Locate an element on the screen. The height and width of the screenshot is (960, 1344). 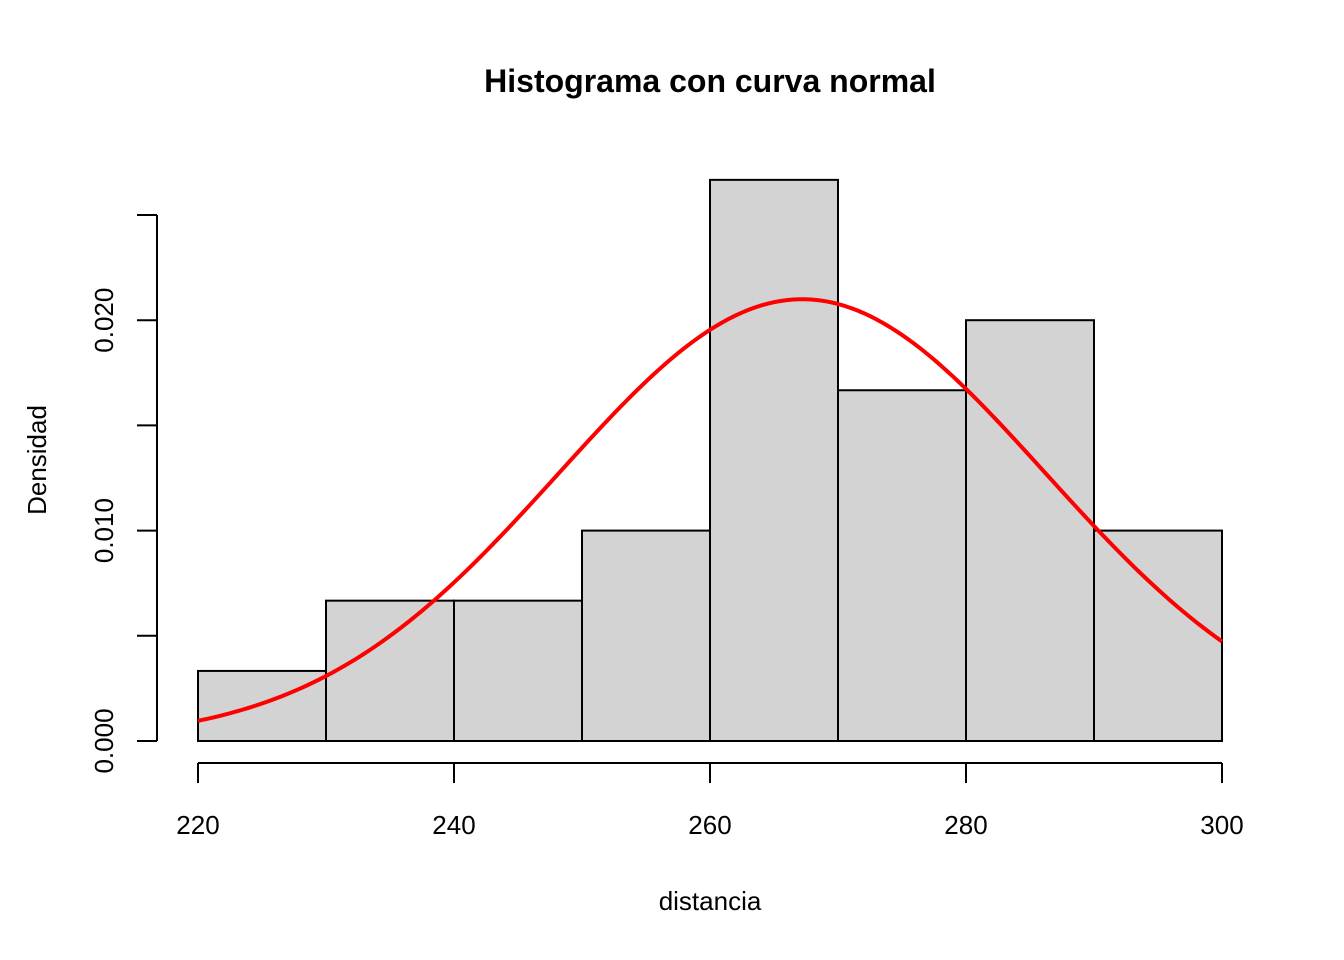
x-tick-label: 260 is located at coordinates (709, 825).